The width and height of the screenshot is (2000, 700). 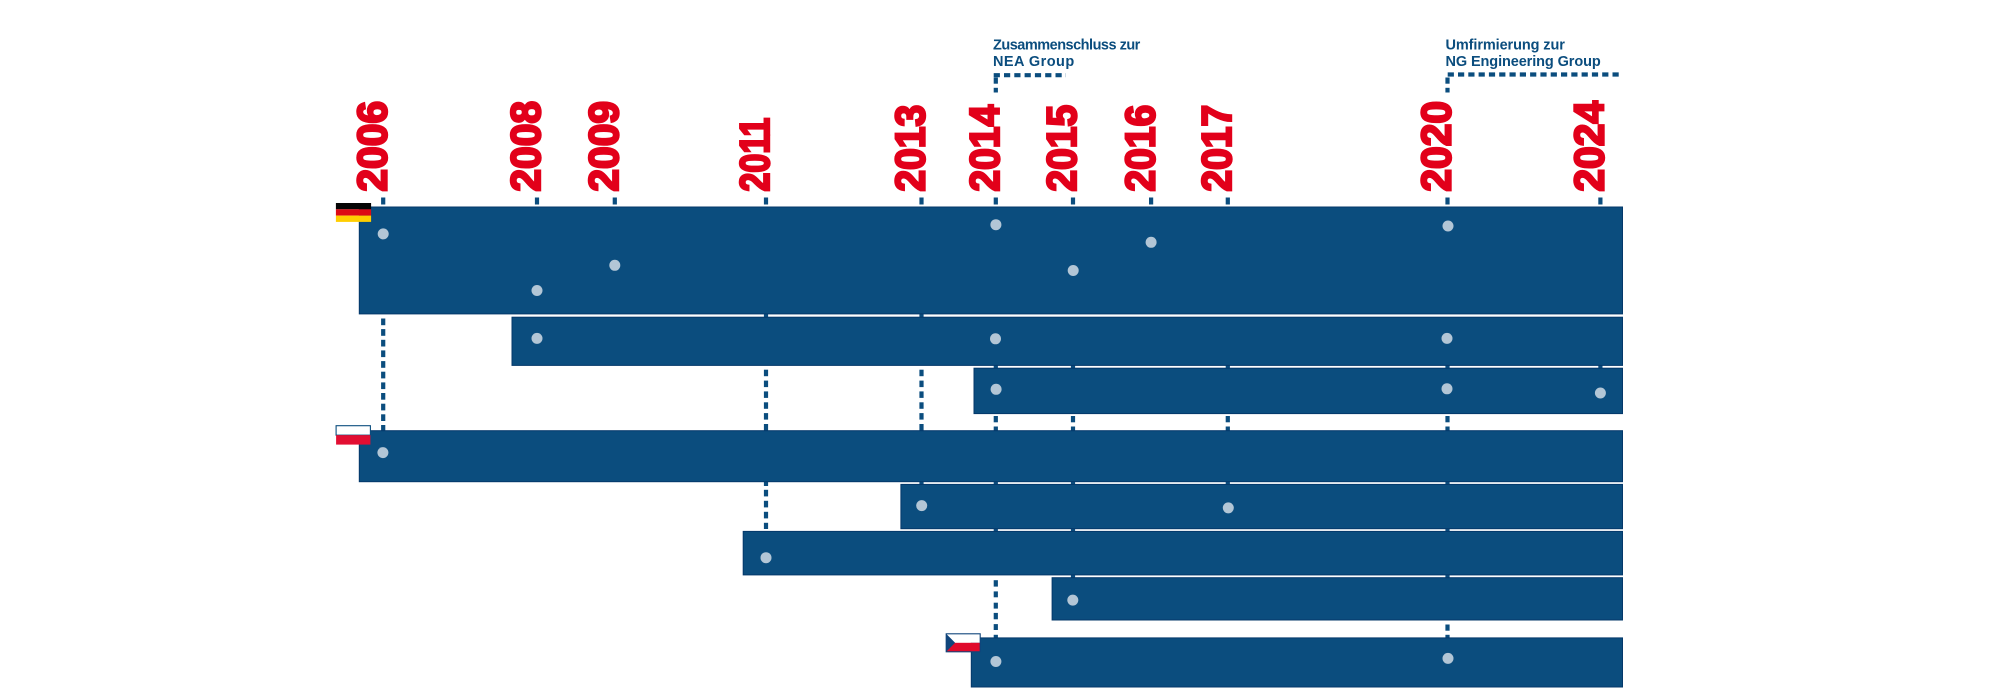 I want to click on svg-text: NG Engineering Group, so click(x=1523, y=62).